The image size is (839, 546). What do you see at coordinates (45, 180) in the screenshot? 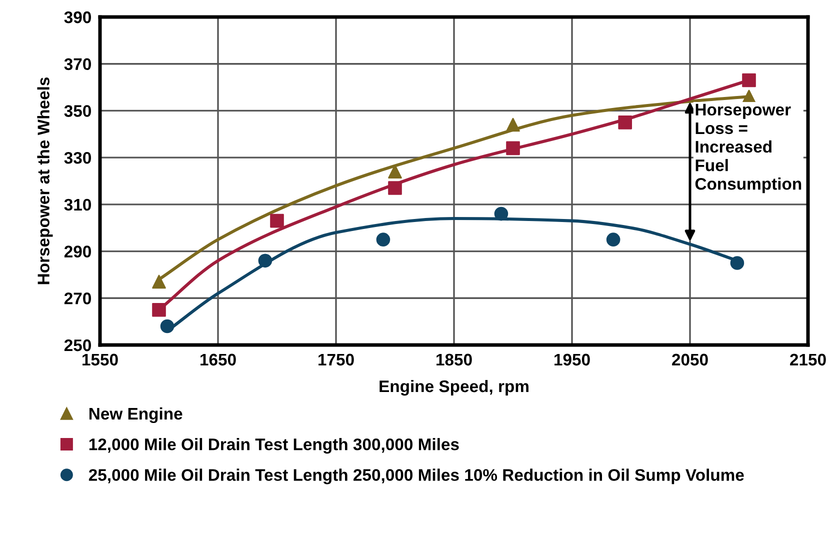
I see `y-axis-title: Horsepower at the Wheels` at bounding box center [45, 180].